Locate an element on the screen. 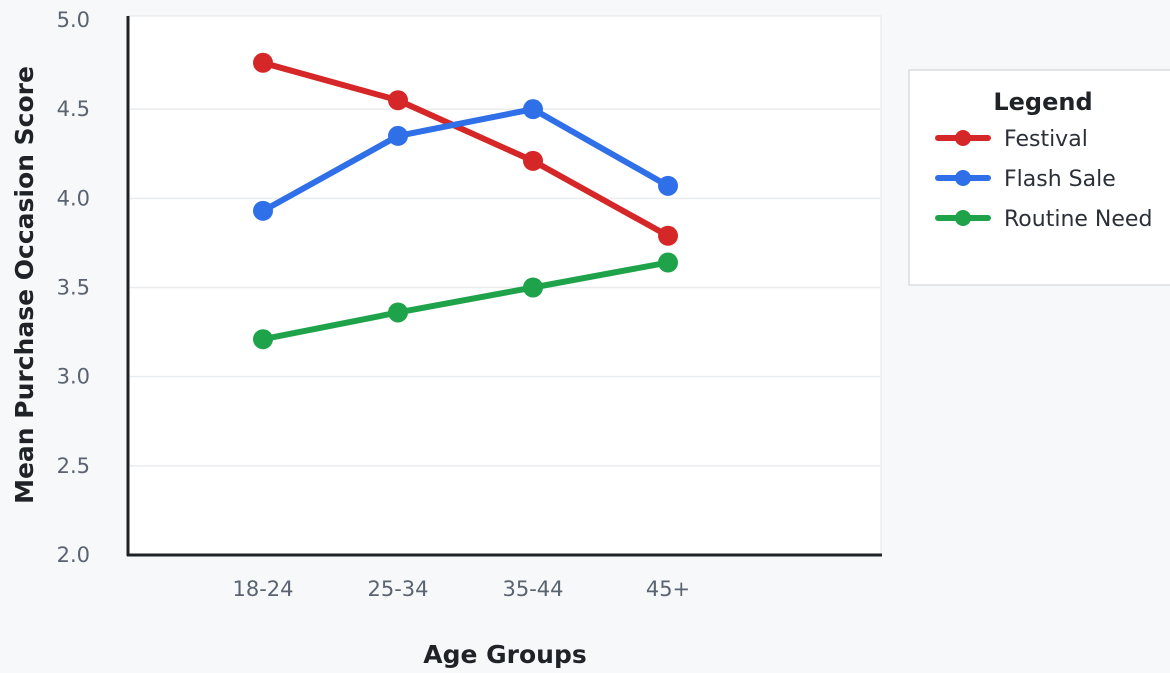 This screenshot has width=1170, height=673. legend-item-festival: Festival is located at coordinates (1011, 139).